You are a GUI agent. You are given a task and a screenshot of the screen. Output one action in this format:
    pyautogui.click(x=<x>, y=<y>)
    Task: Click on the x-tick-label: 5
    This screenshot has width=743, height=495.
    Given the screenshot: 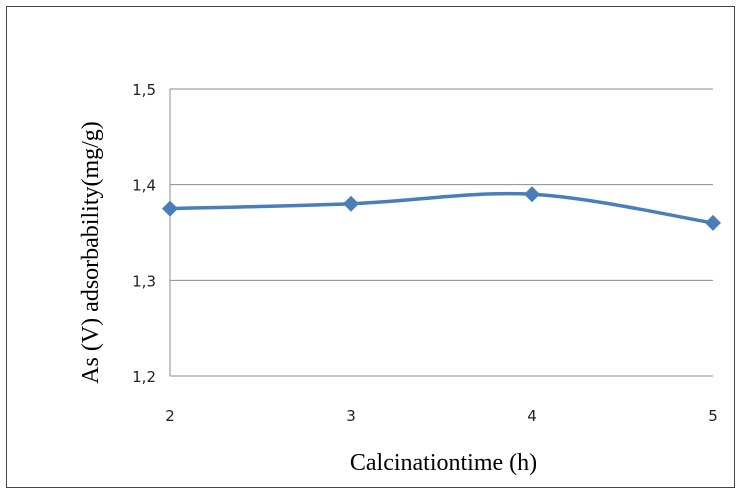 What is the action you would take?
    pyautogui.click(x=713, y=416)
    